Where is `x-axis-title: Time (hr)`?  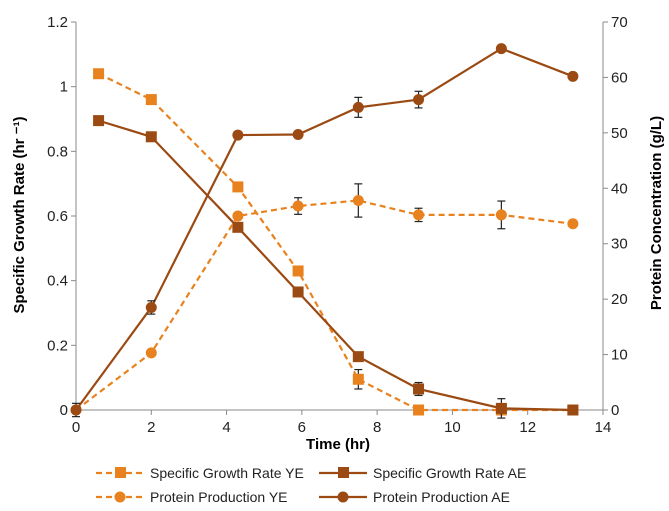
x-axis-title: Time (hr) is located at coordinates (338, 444).